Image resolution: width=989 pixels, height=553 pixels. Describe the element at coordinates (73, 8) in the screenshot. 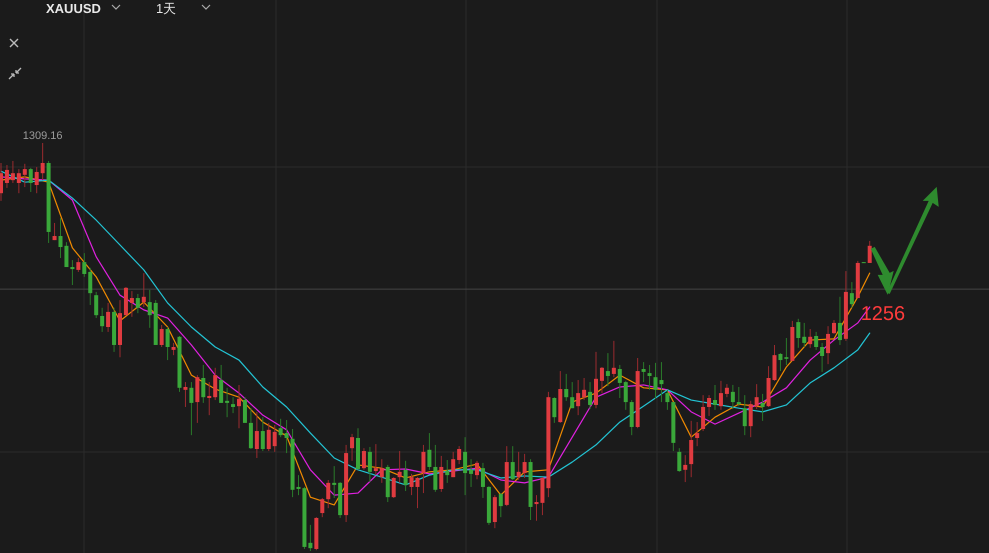

I see `chart-title: XAUUSD` at that location.